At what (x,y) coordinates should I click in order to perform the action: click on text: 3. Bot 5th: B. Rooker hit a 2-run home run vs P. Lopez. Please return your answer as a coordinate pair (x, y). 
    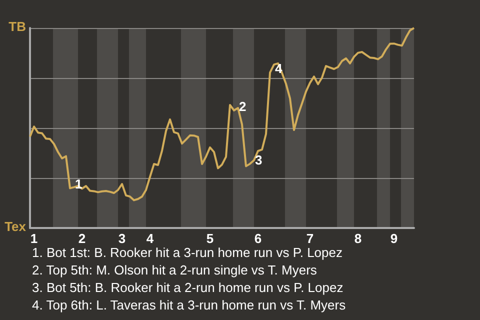
    Looking at the image, I should click on (188, 287).